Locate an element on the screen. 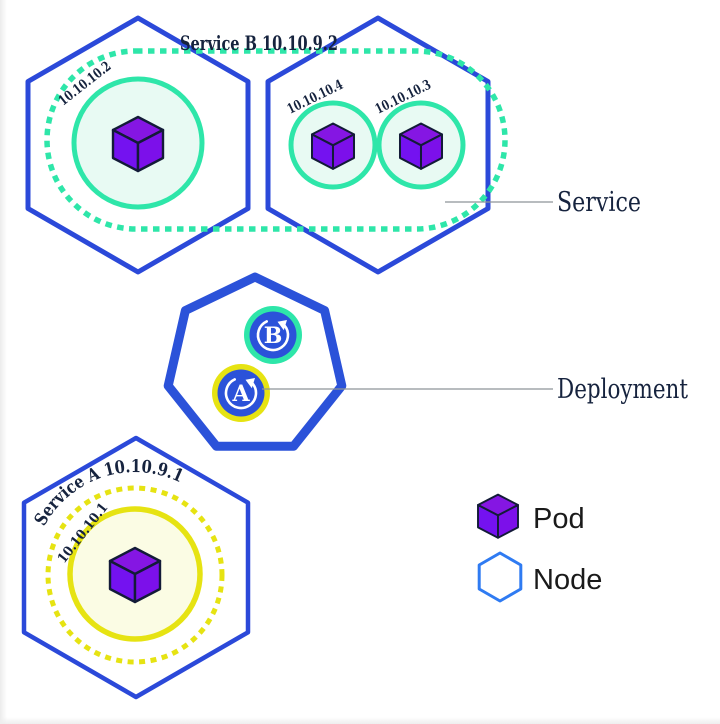  deployment-callout-label: Deployment is located at coordinates (622, 389).